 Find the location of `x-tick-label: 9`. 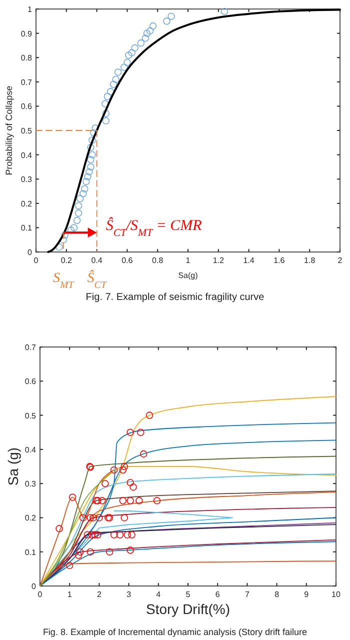

x-tick-label: 9 is located at coordinates (307, 594).